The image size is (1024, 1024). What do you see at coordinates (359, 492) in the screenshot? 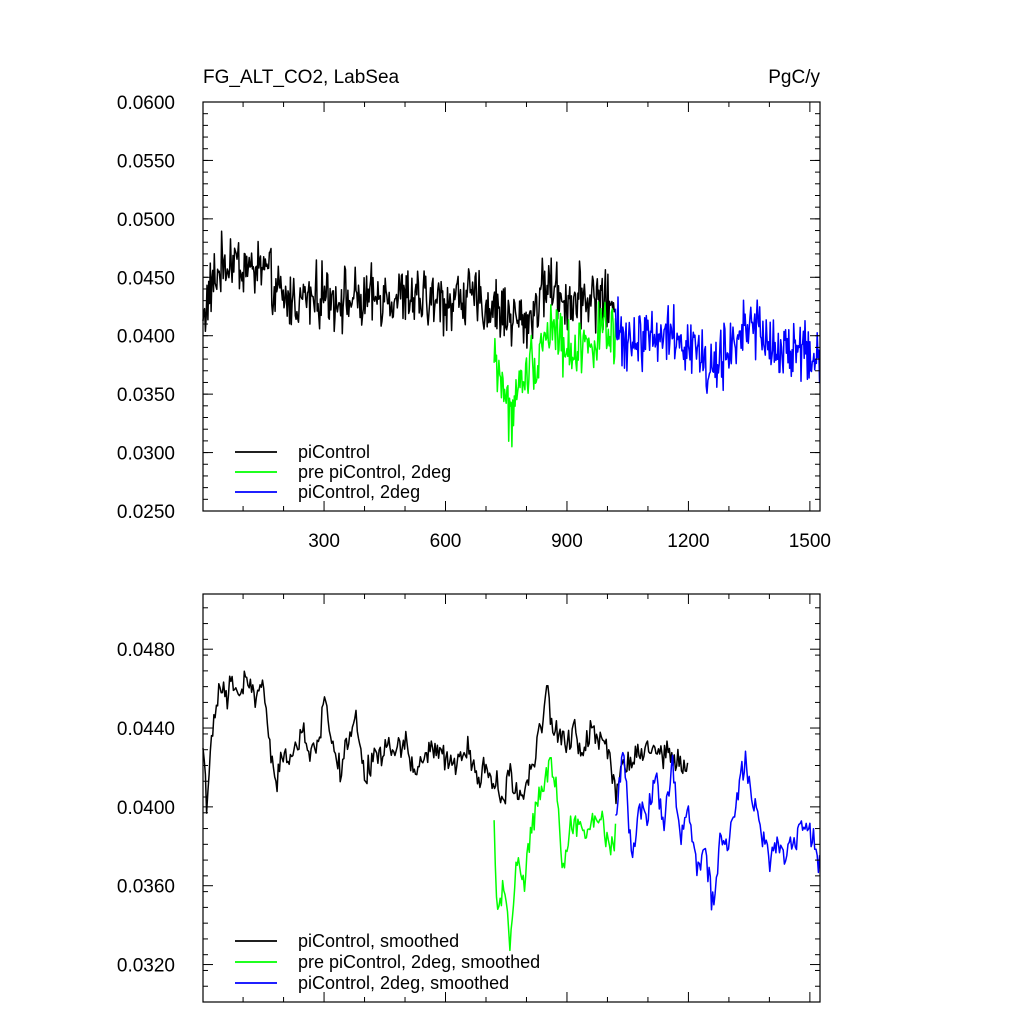
I see `legend-label: piControl, 2deg` at bounding box center [359, 492].